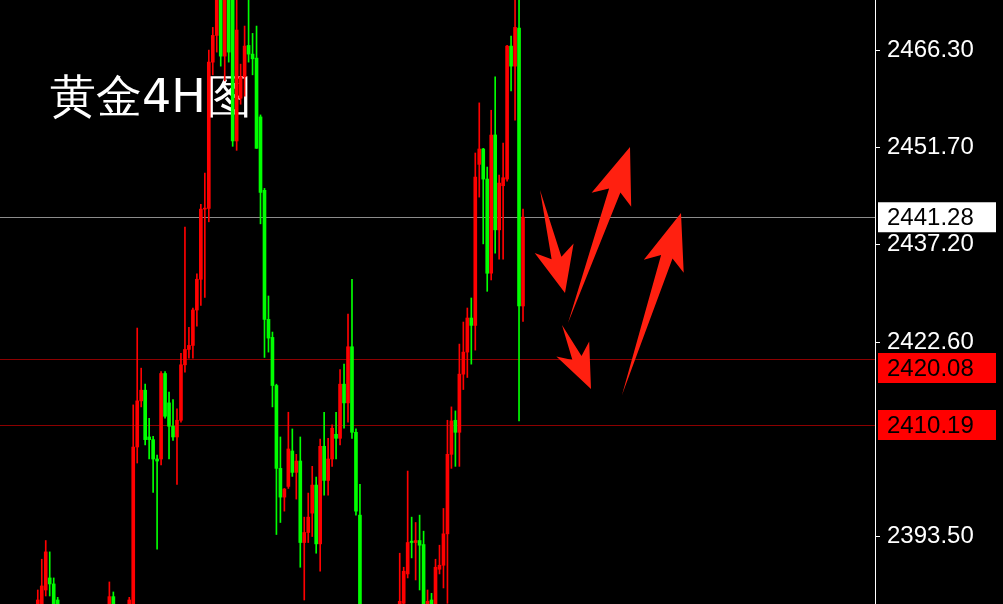 Image resolution: width=1003 pixels, height=604 pixels. What do you see at coordinates (930, 48) in the screenshot?
I see `y-tick-label: 2466.30` at bounding box center [930, 48].